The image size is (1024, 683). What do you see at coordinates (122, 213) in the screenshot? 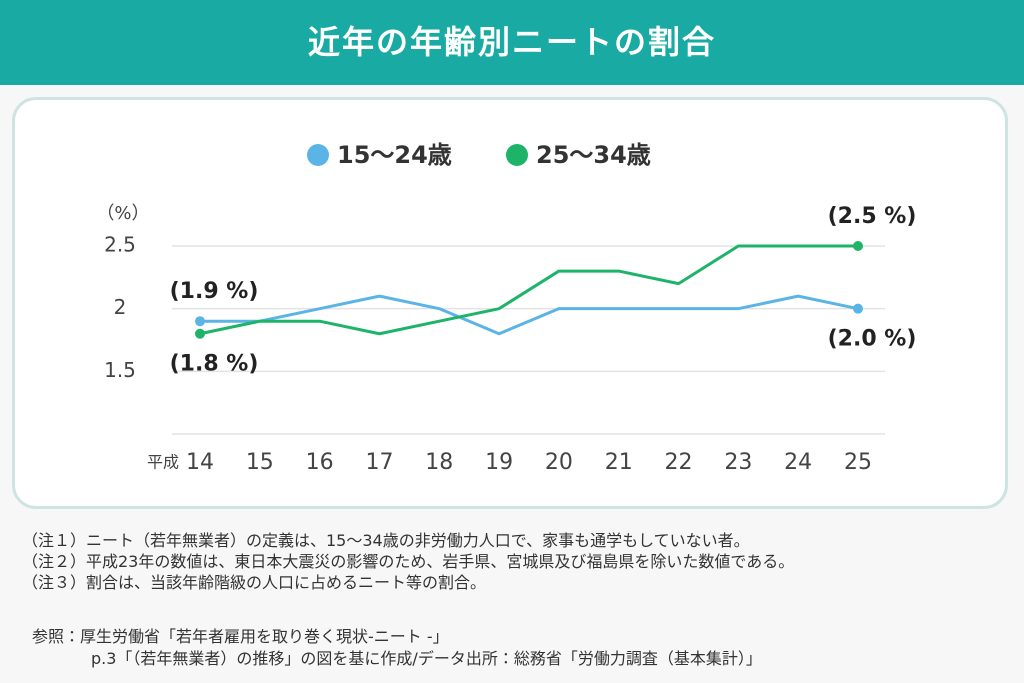
I see `y-unit: （%）` at bounding box center [122, 213].